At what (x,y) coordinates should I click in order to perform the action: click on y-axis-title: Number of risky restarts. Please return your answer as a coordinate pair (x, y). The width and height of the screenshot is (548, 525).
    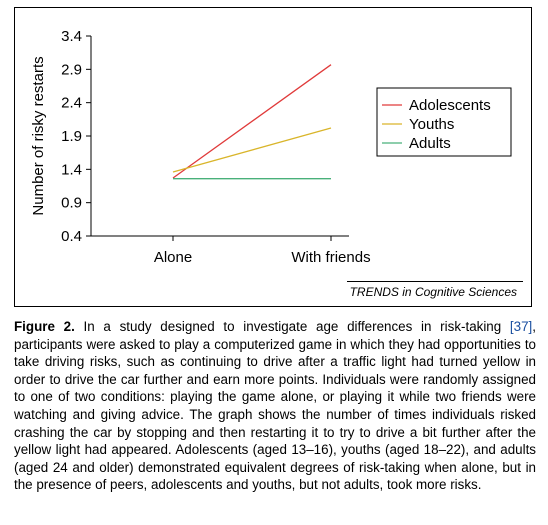
    Looking at the image, I should click on (38, 135).